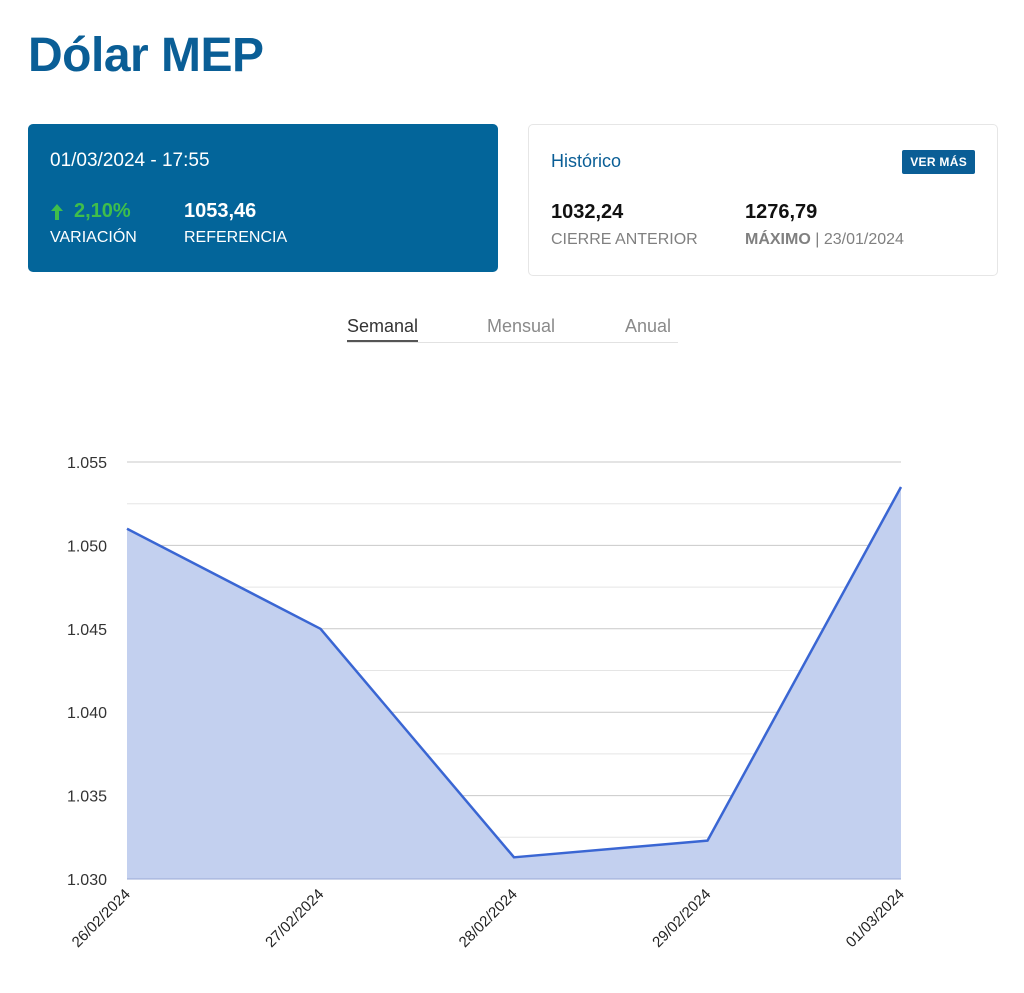 This screenshot has width=1024, height=993. Describe the element at coordinates (875, 918) in the screenshot. I see `x-tick-label: 01/03/2024` at that location.